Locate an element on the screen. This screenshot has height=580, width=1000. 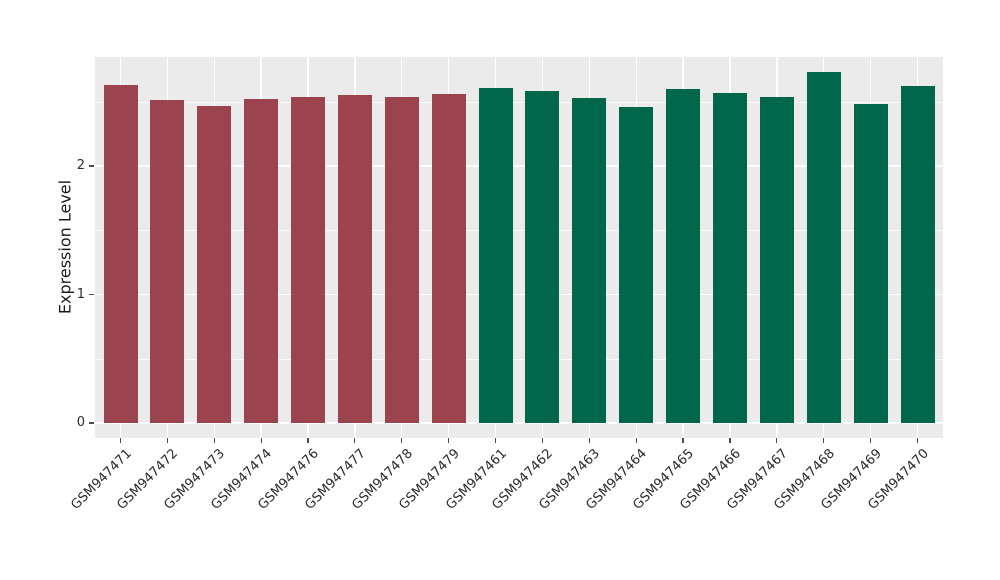
bar-GSM947477 is located at coordinates (354, 259).